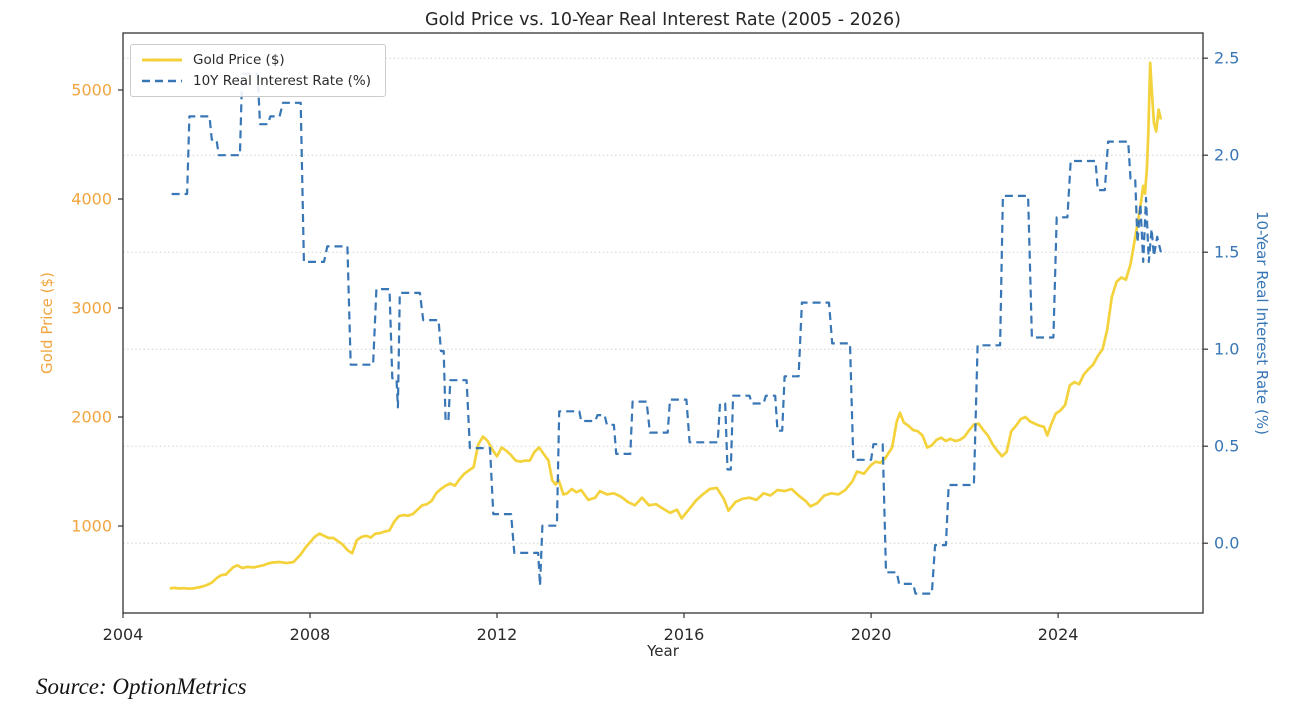 The image size is (1311, 717). I want to click on right-y-tick-label: 2.0, so click(1226, 155).